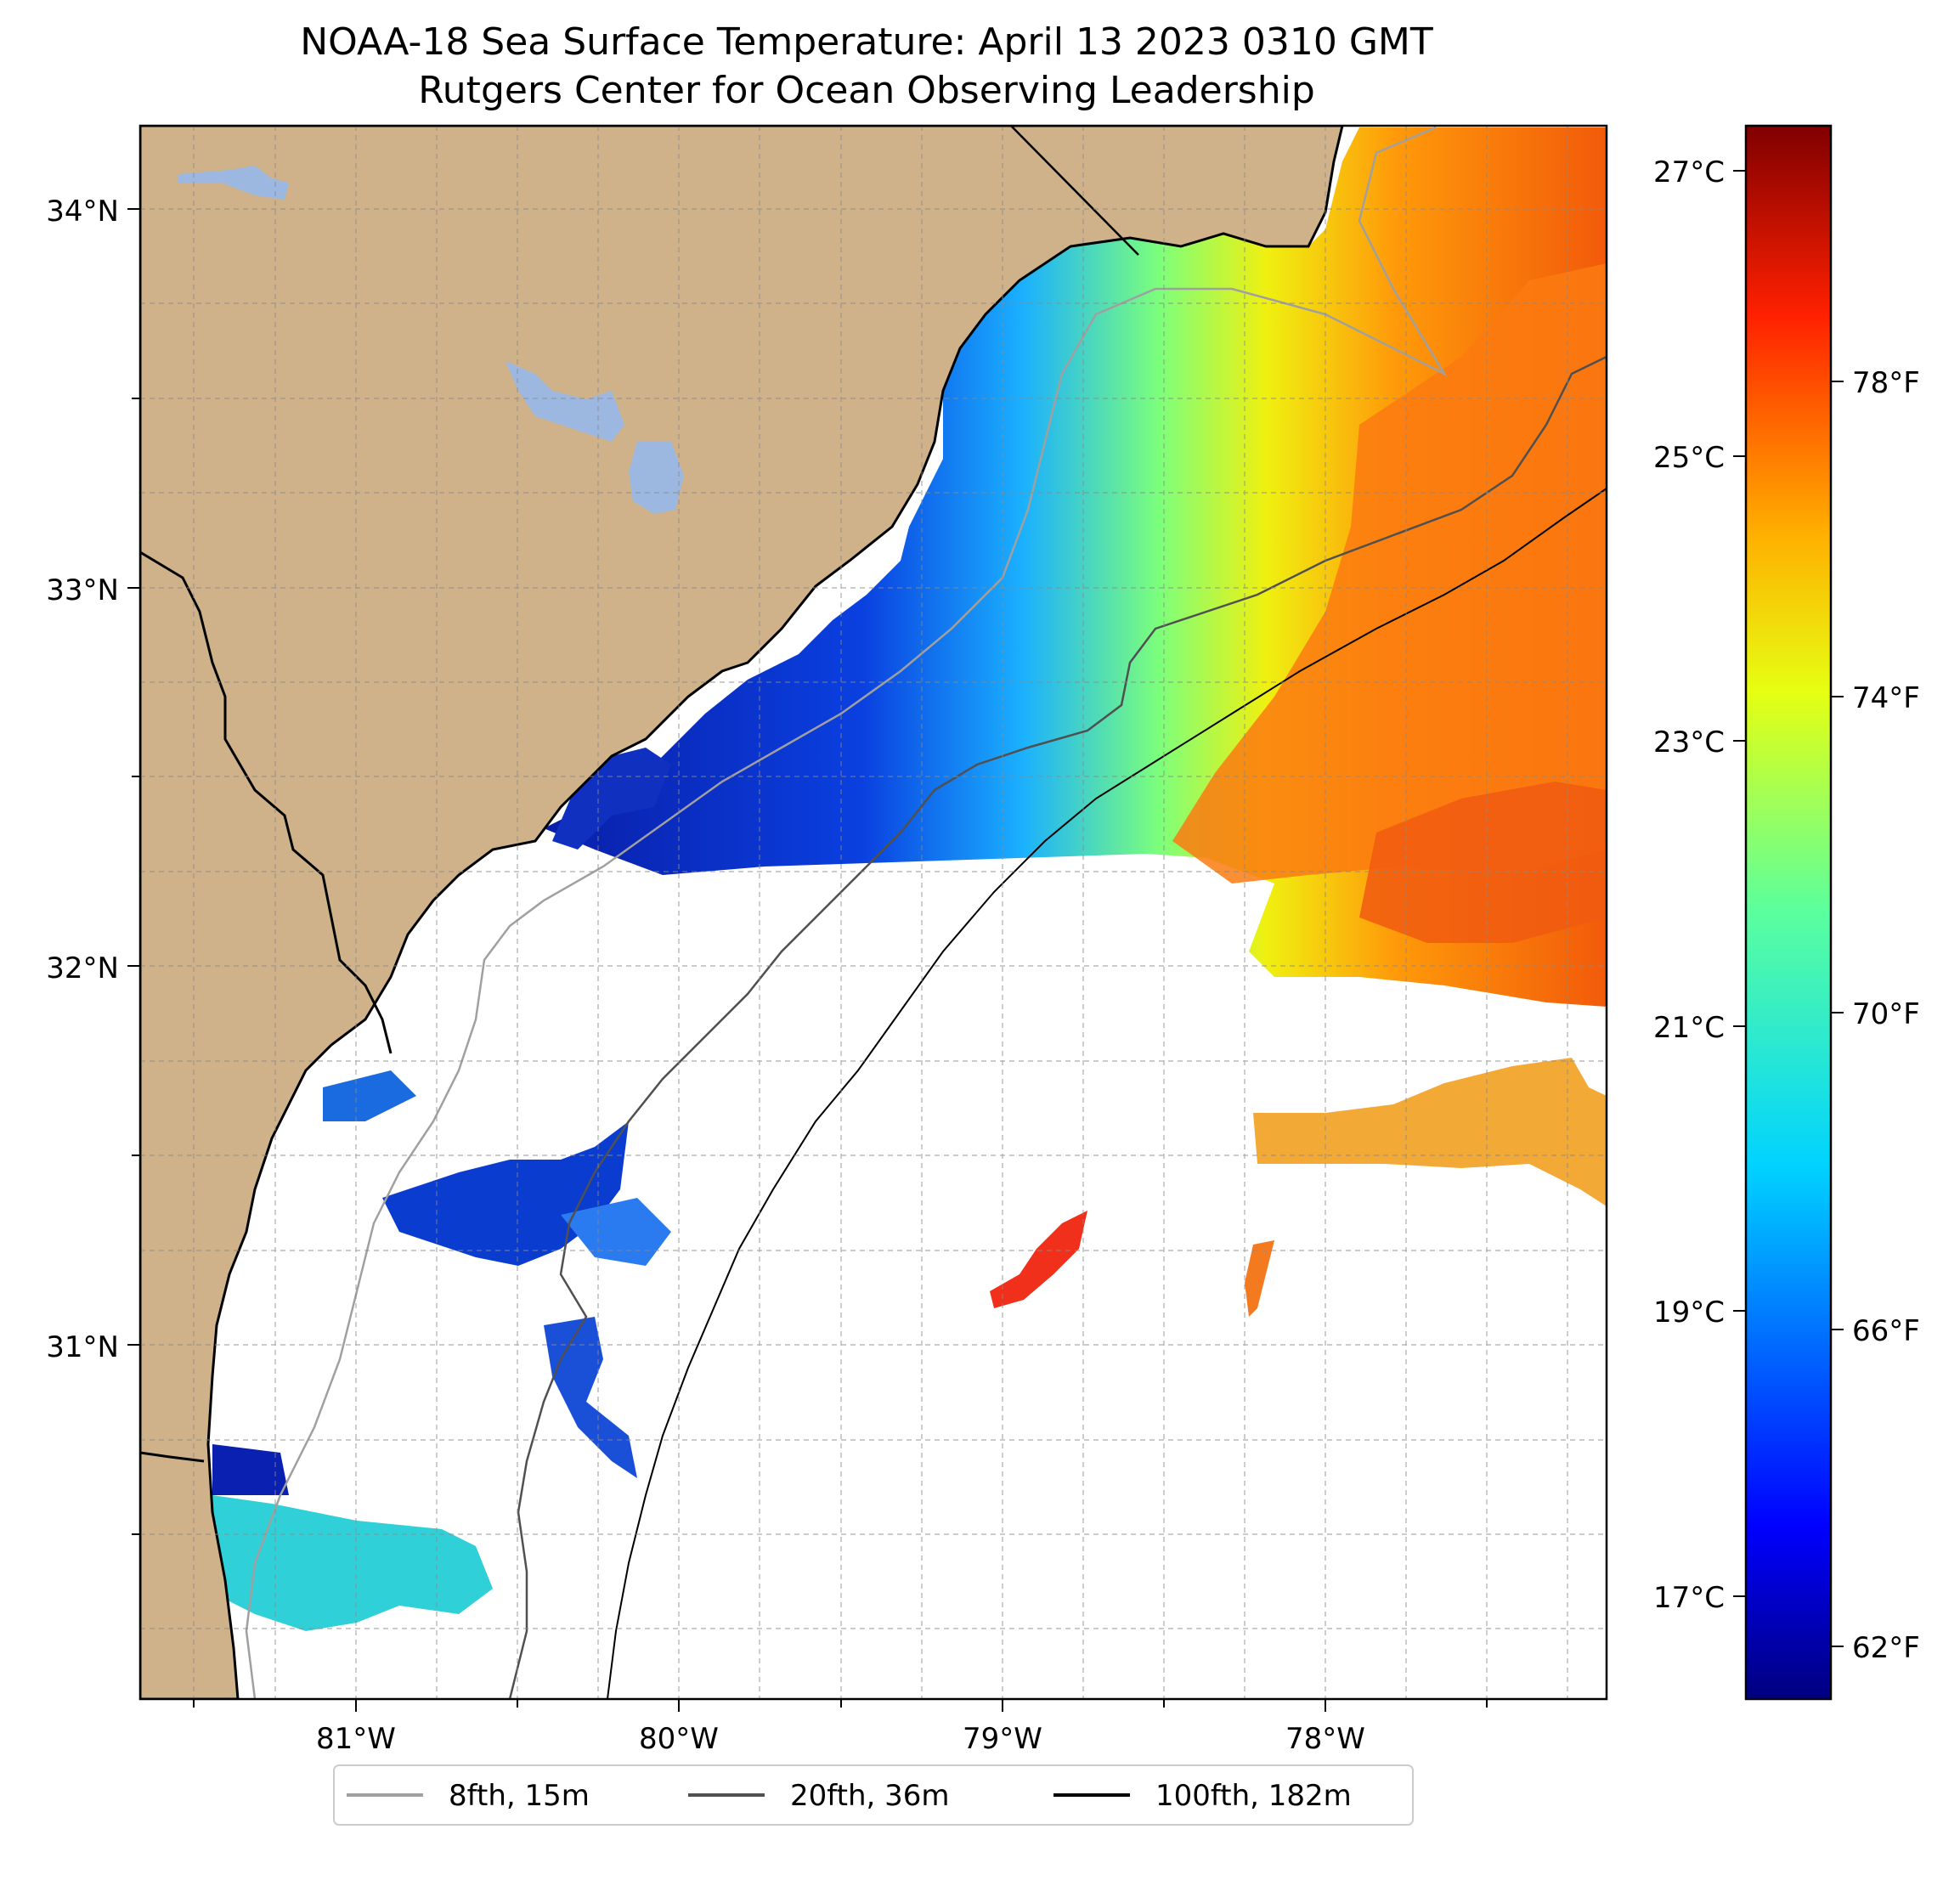 The width and height of the screenshot is (1960, 1880). Describe the element at coordinates (1886, 383) in the screenshot. I see `cbar-f-78: 78°F` at that location.